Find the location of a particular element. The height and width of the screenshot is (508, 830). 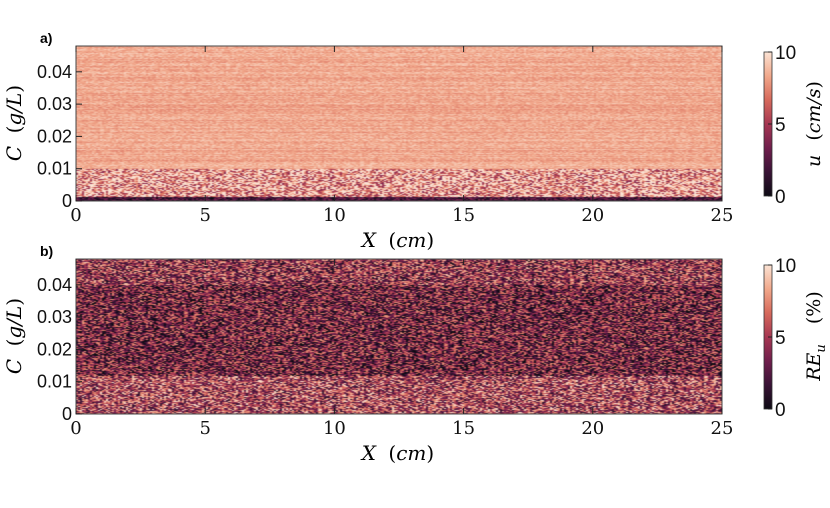

panel-a-x-axis-label: X (cm) is located at coordinates (397, 240).